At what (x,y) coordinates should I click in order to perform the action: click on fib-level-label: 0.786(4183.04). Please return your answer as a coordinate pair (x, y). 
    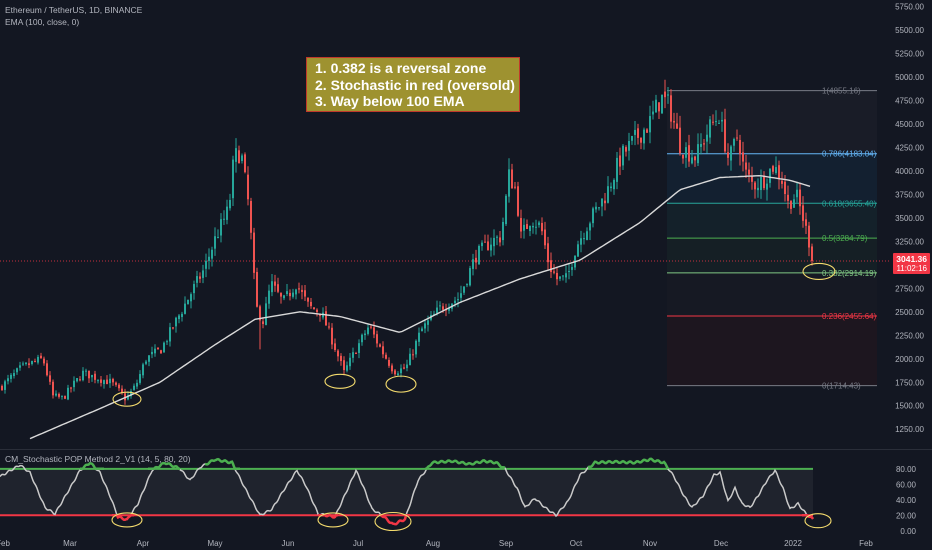
    Looking at the image, I should click on (849, 154).